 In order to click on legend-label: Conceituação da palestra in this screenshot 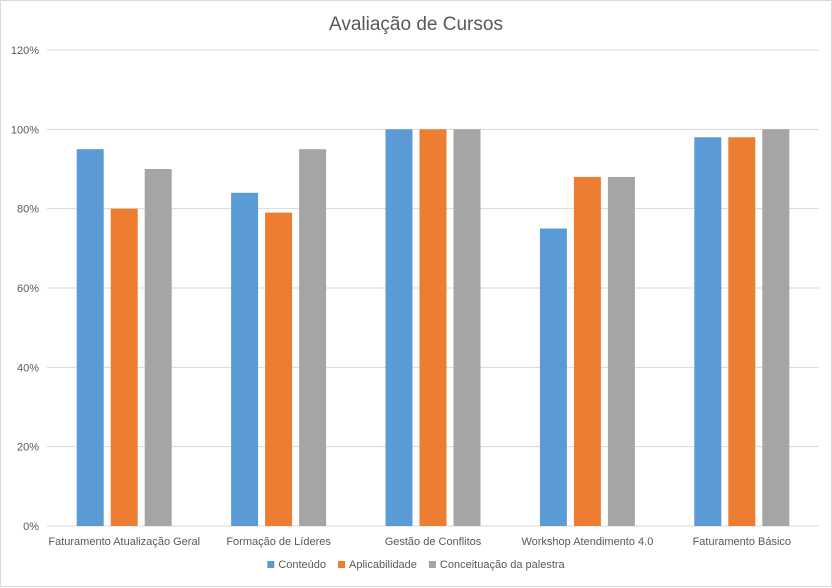, I will do `click(503, 565)`.